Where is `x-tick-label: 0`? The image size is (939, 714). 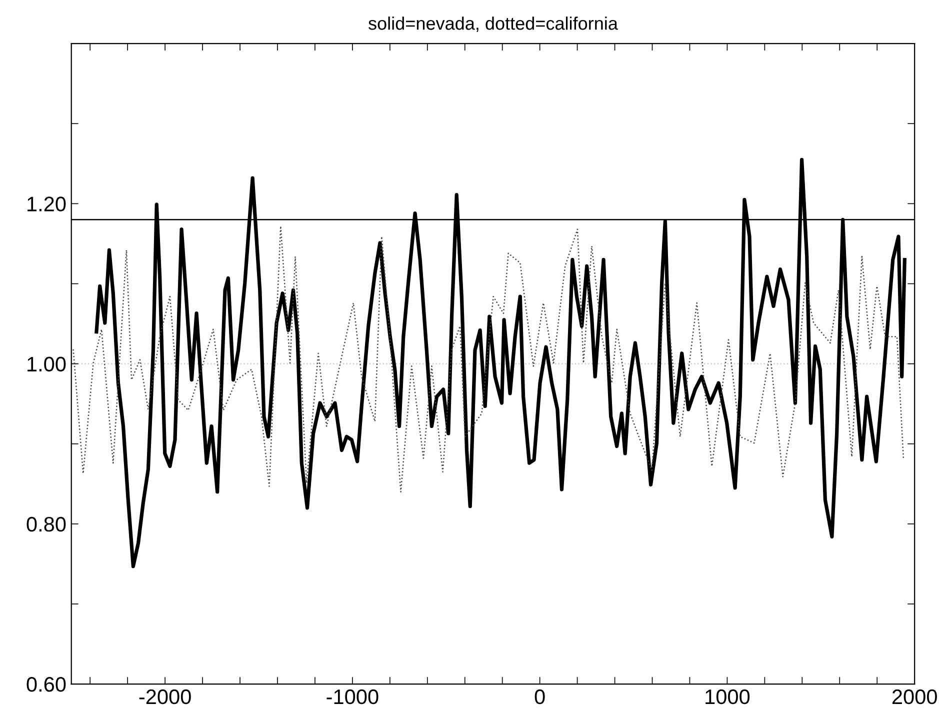
x-tick-label: 0 is located at coordinates (539, 696).